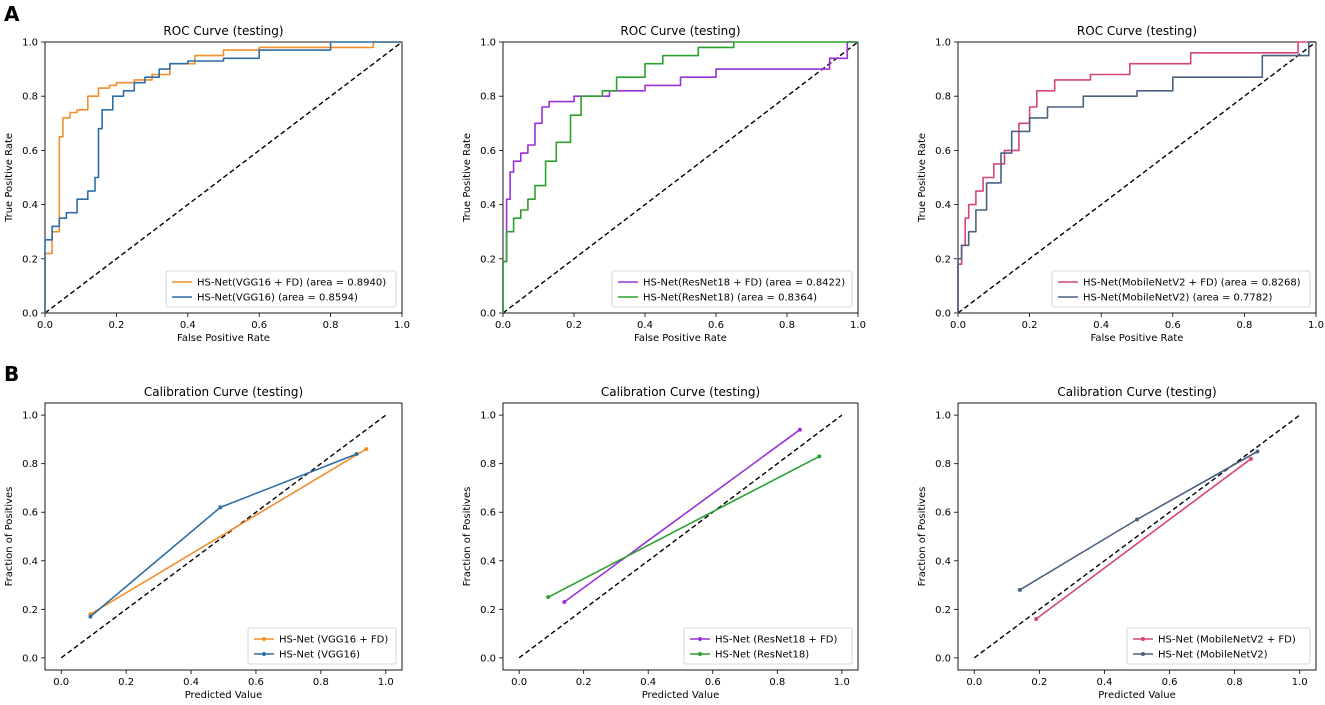 This screenshot has width=1325, height=705. What do you see at coordinates (762, 655) in the screenshot?
I see `legend-entry: HS-Net (ResNet18)` at bounding box center [762, 655].